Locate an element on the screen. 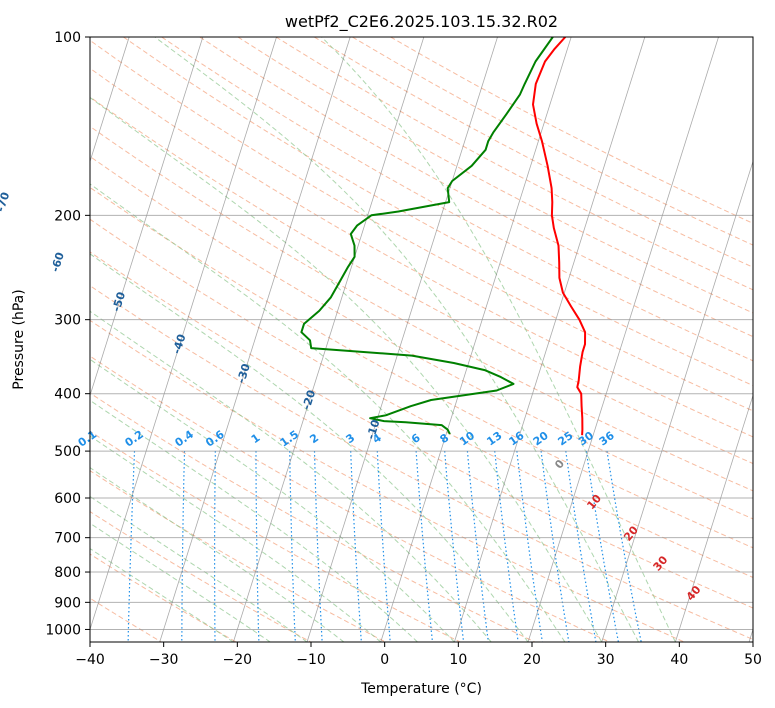 The height and width of the screenshot is (708, 775). isotherm-label: -30 is located at coordinates (244, 373).